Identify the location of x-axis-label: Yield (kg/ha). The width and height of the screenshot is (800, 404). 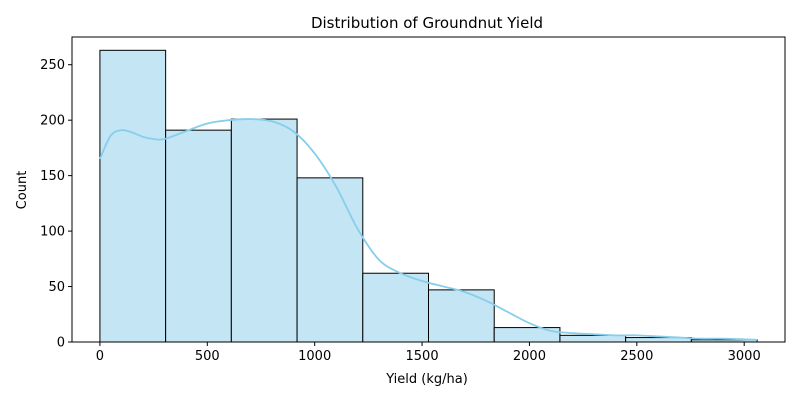
(426, 379).